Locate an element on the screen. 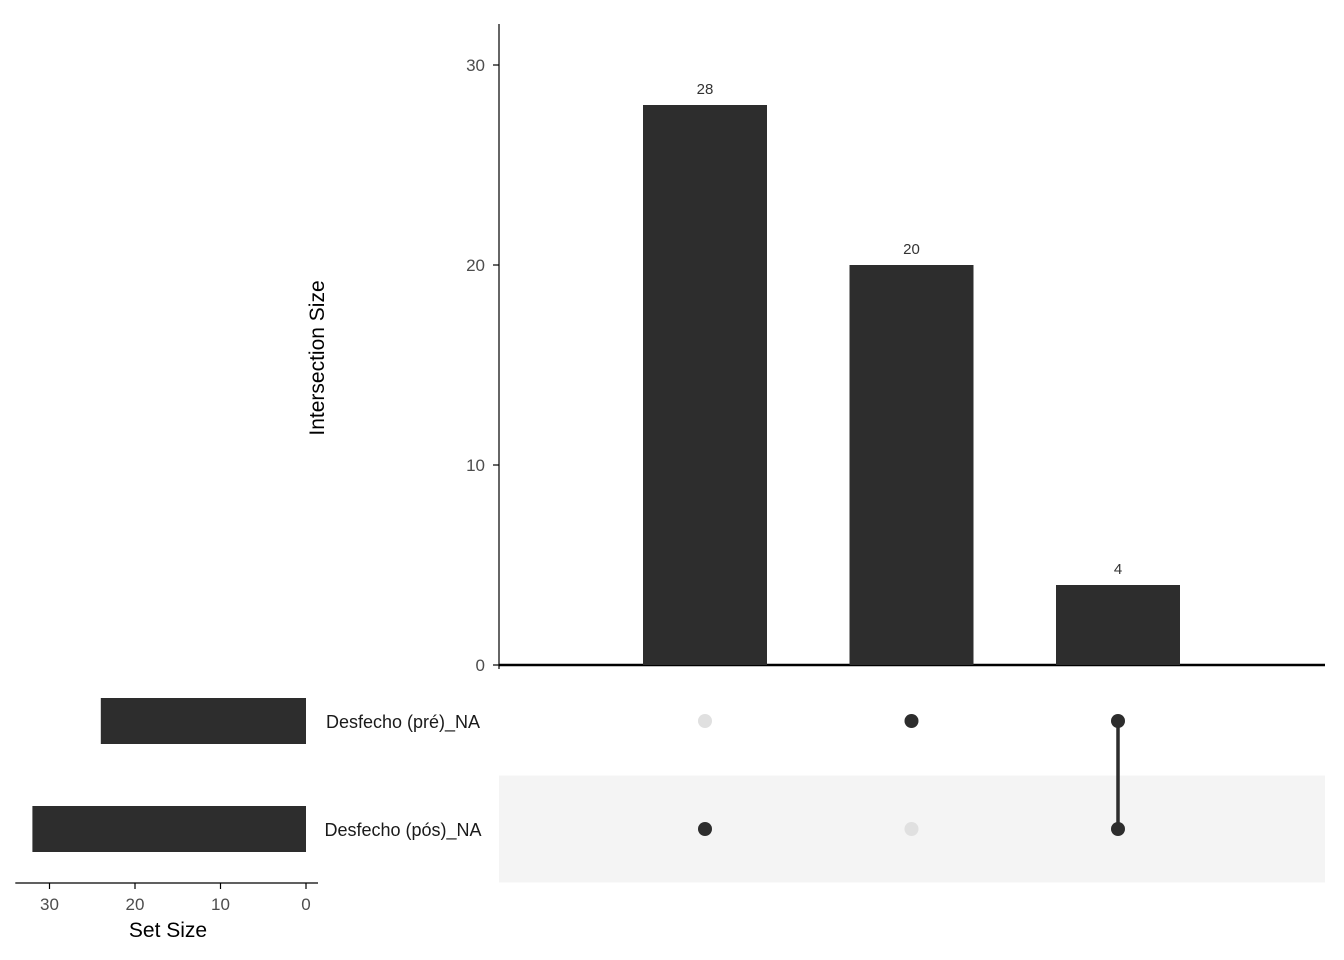 The height and width of the screenshot is (960, 1344). y-tick-label: 30 is located at coordinates (475, 65).